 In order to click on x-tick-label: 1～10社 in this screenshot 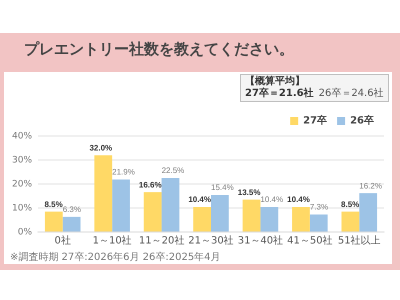, I will do `click(112, 240)`.